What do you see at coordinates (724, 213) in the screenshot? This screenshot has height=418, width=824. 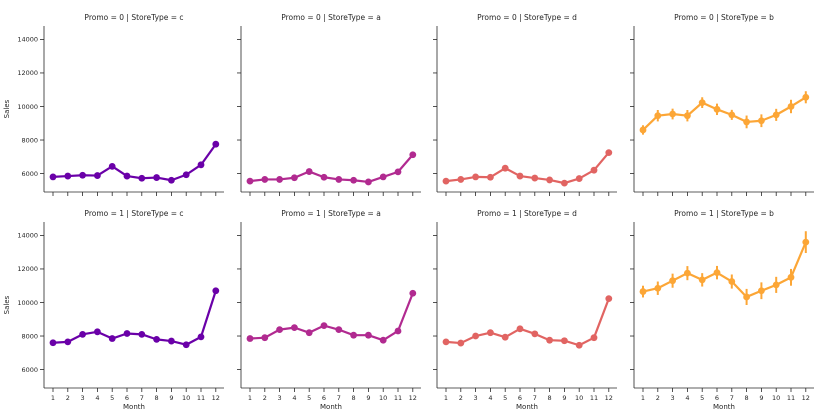 I see `facet-title: Promo = 1 | StoreType = b` at bounding box center [724, 213].